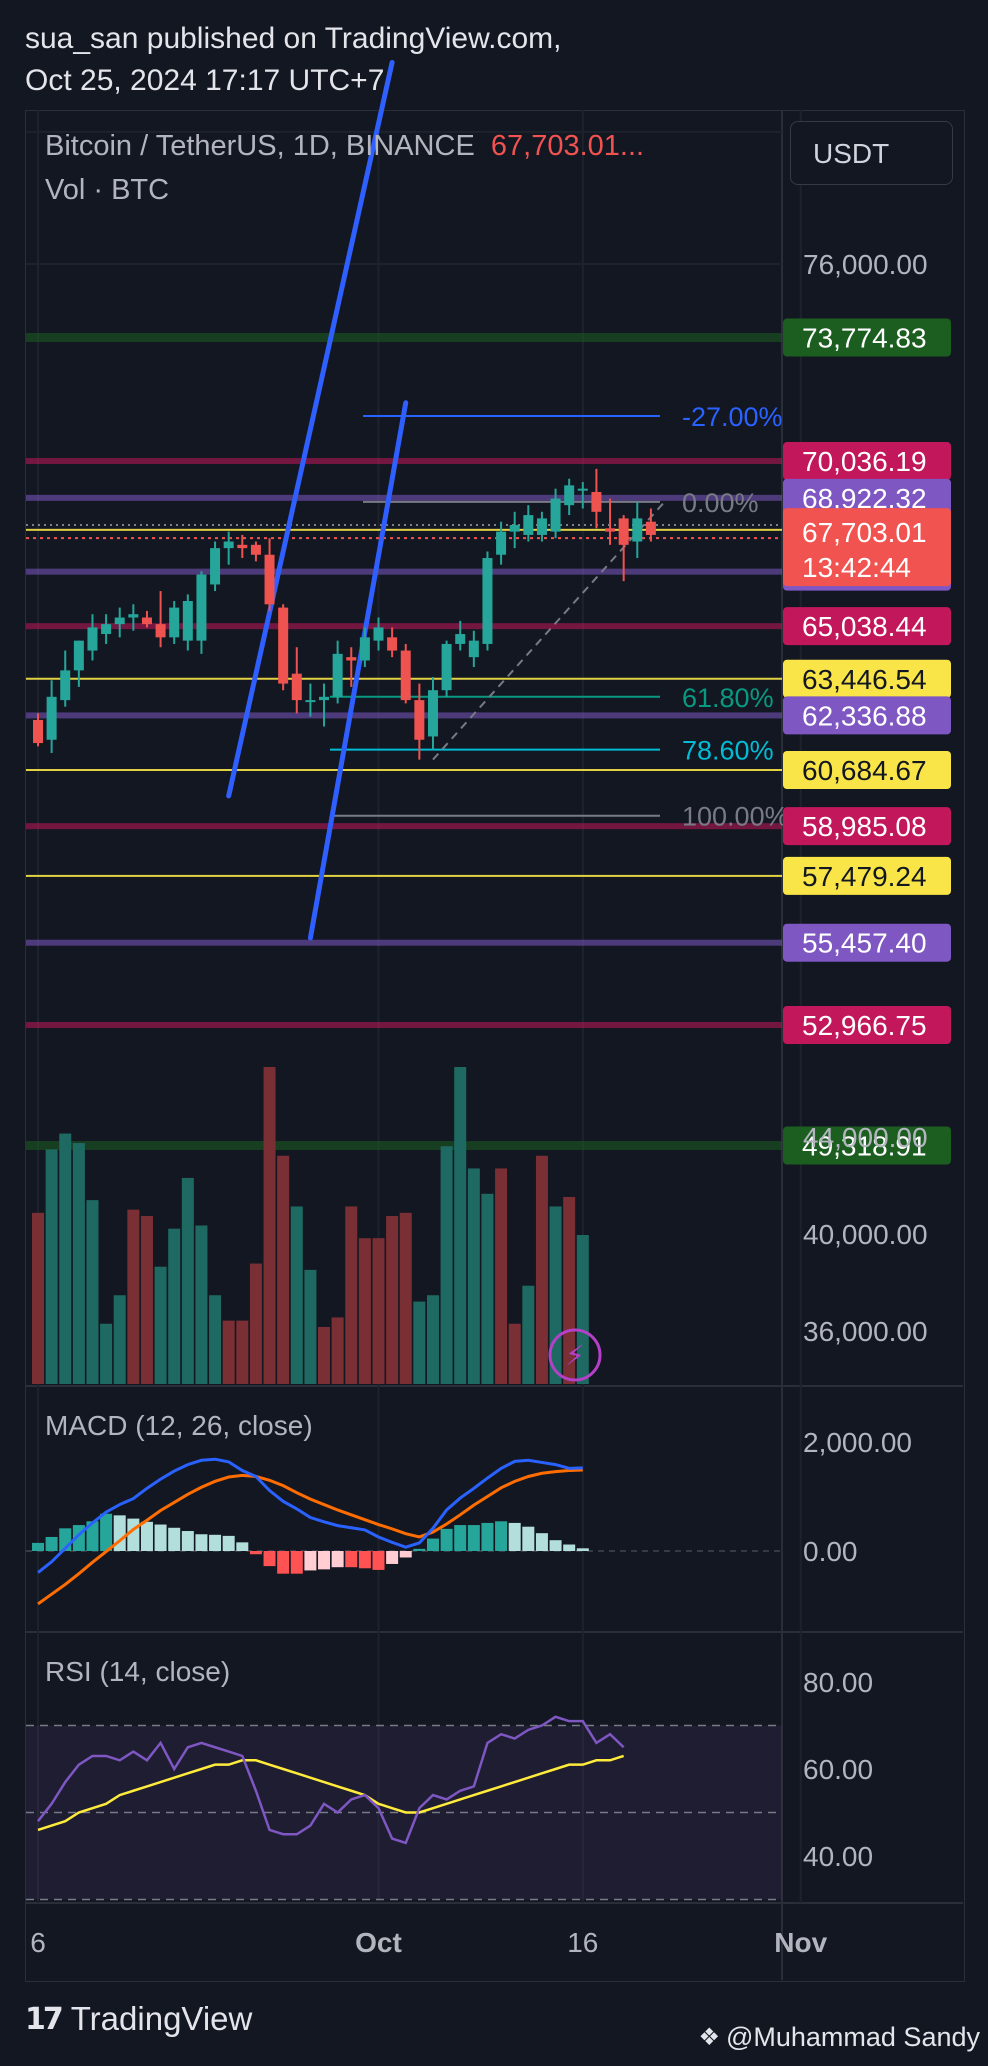 The height and width of the screenshot is (2066, 988). What do you see at coordinates (865, 1137) in the screenshot?
I see `volume-axis-label: 44,000.00` at bounding box center [865, 1137].